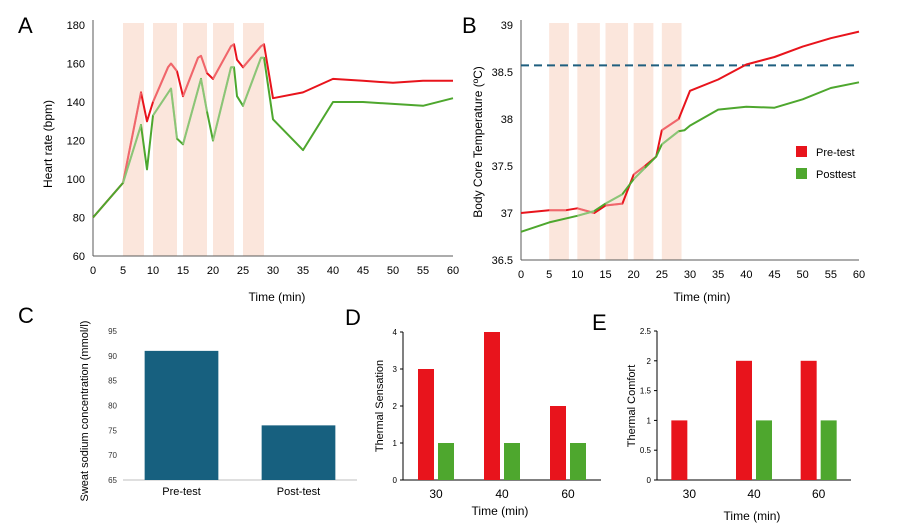  What do you see at coordinates (690, 157) in the screenshot?
I see `panel-b-series-line-post` at bounding box center [690, 157].